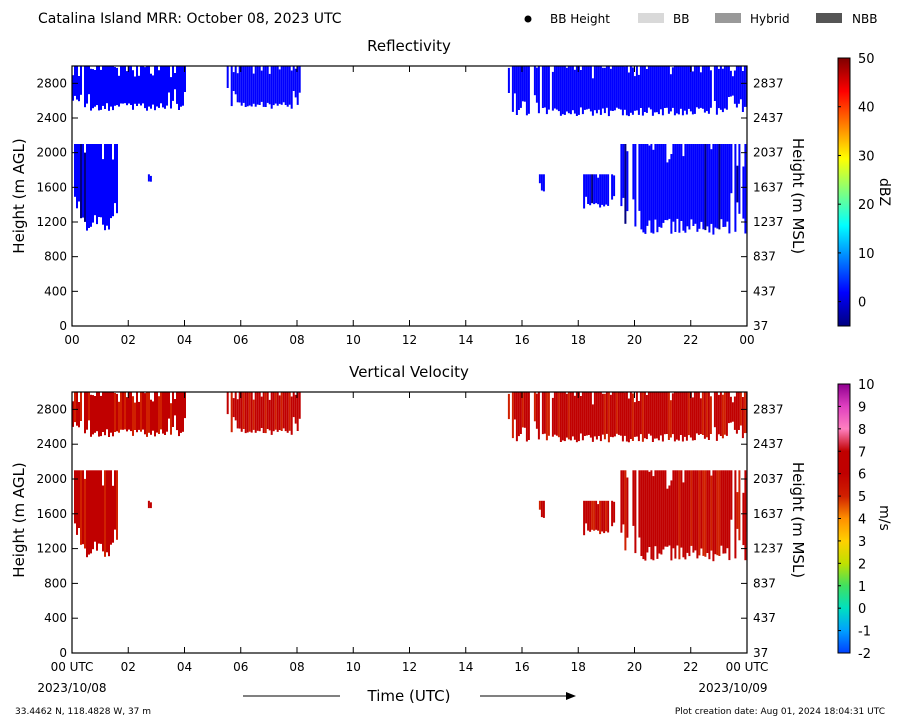  What do you see at coordinates (862, 407) in the screenshot?
I see `velocity-colorbar-tick-label: 9` at bounding box center [862, 407].